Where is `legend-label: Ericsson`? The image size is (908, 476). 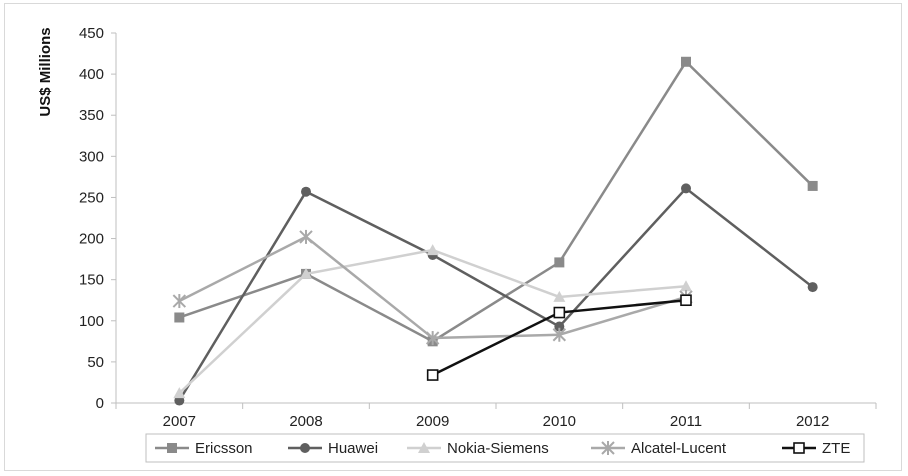 legend-label: Ericsson is located at coordinates (224, 448).